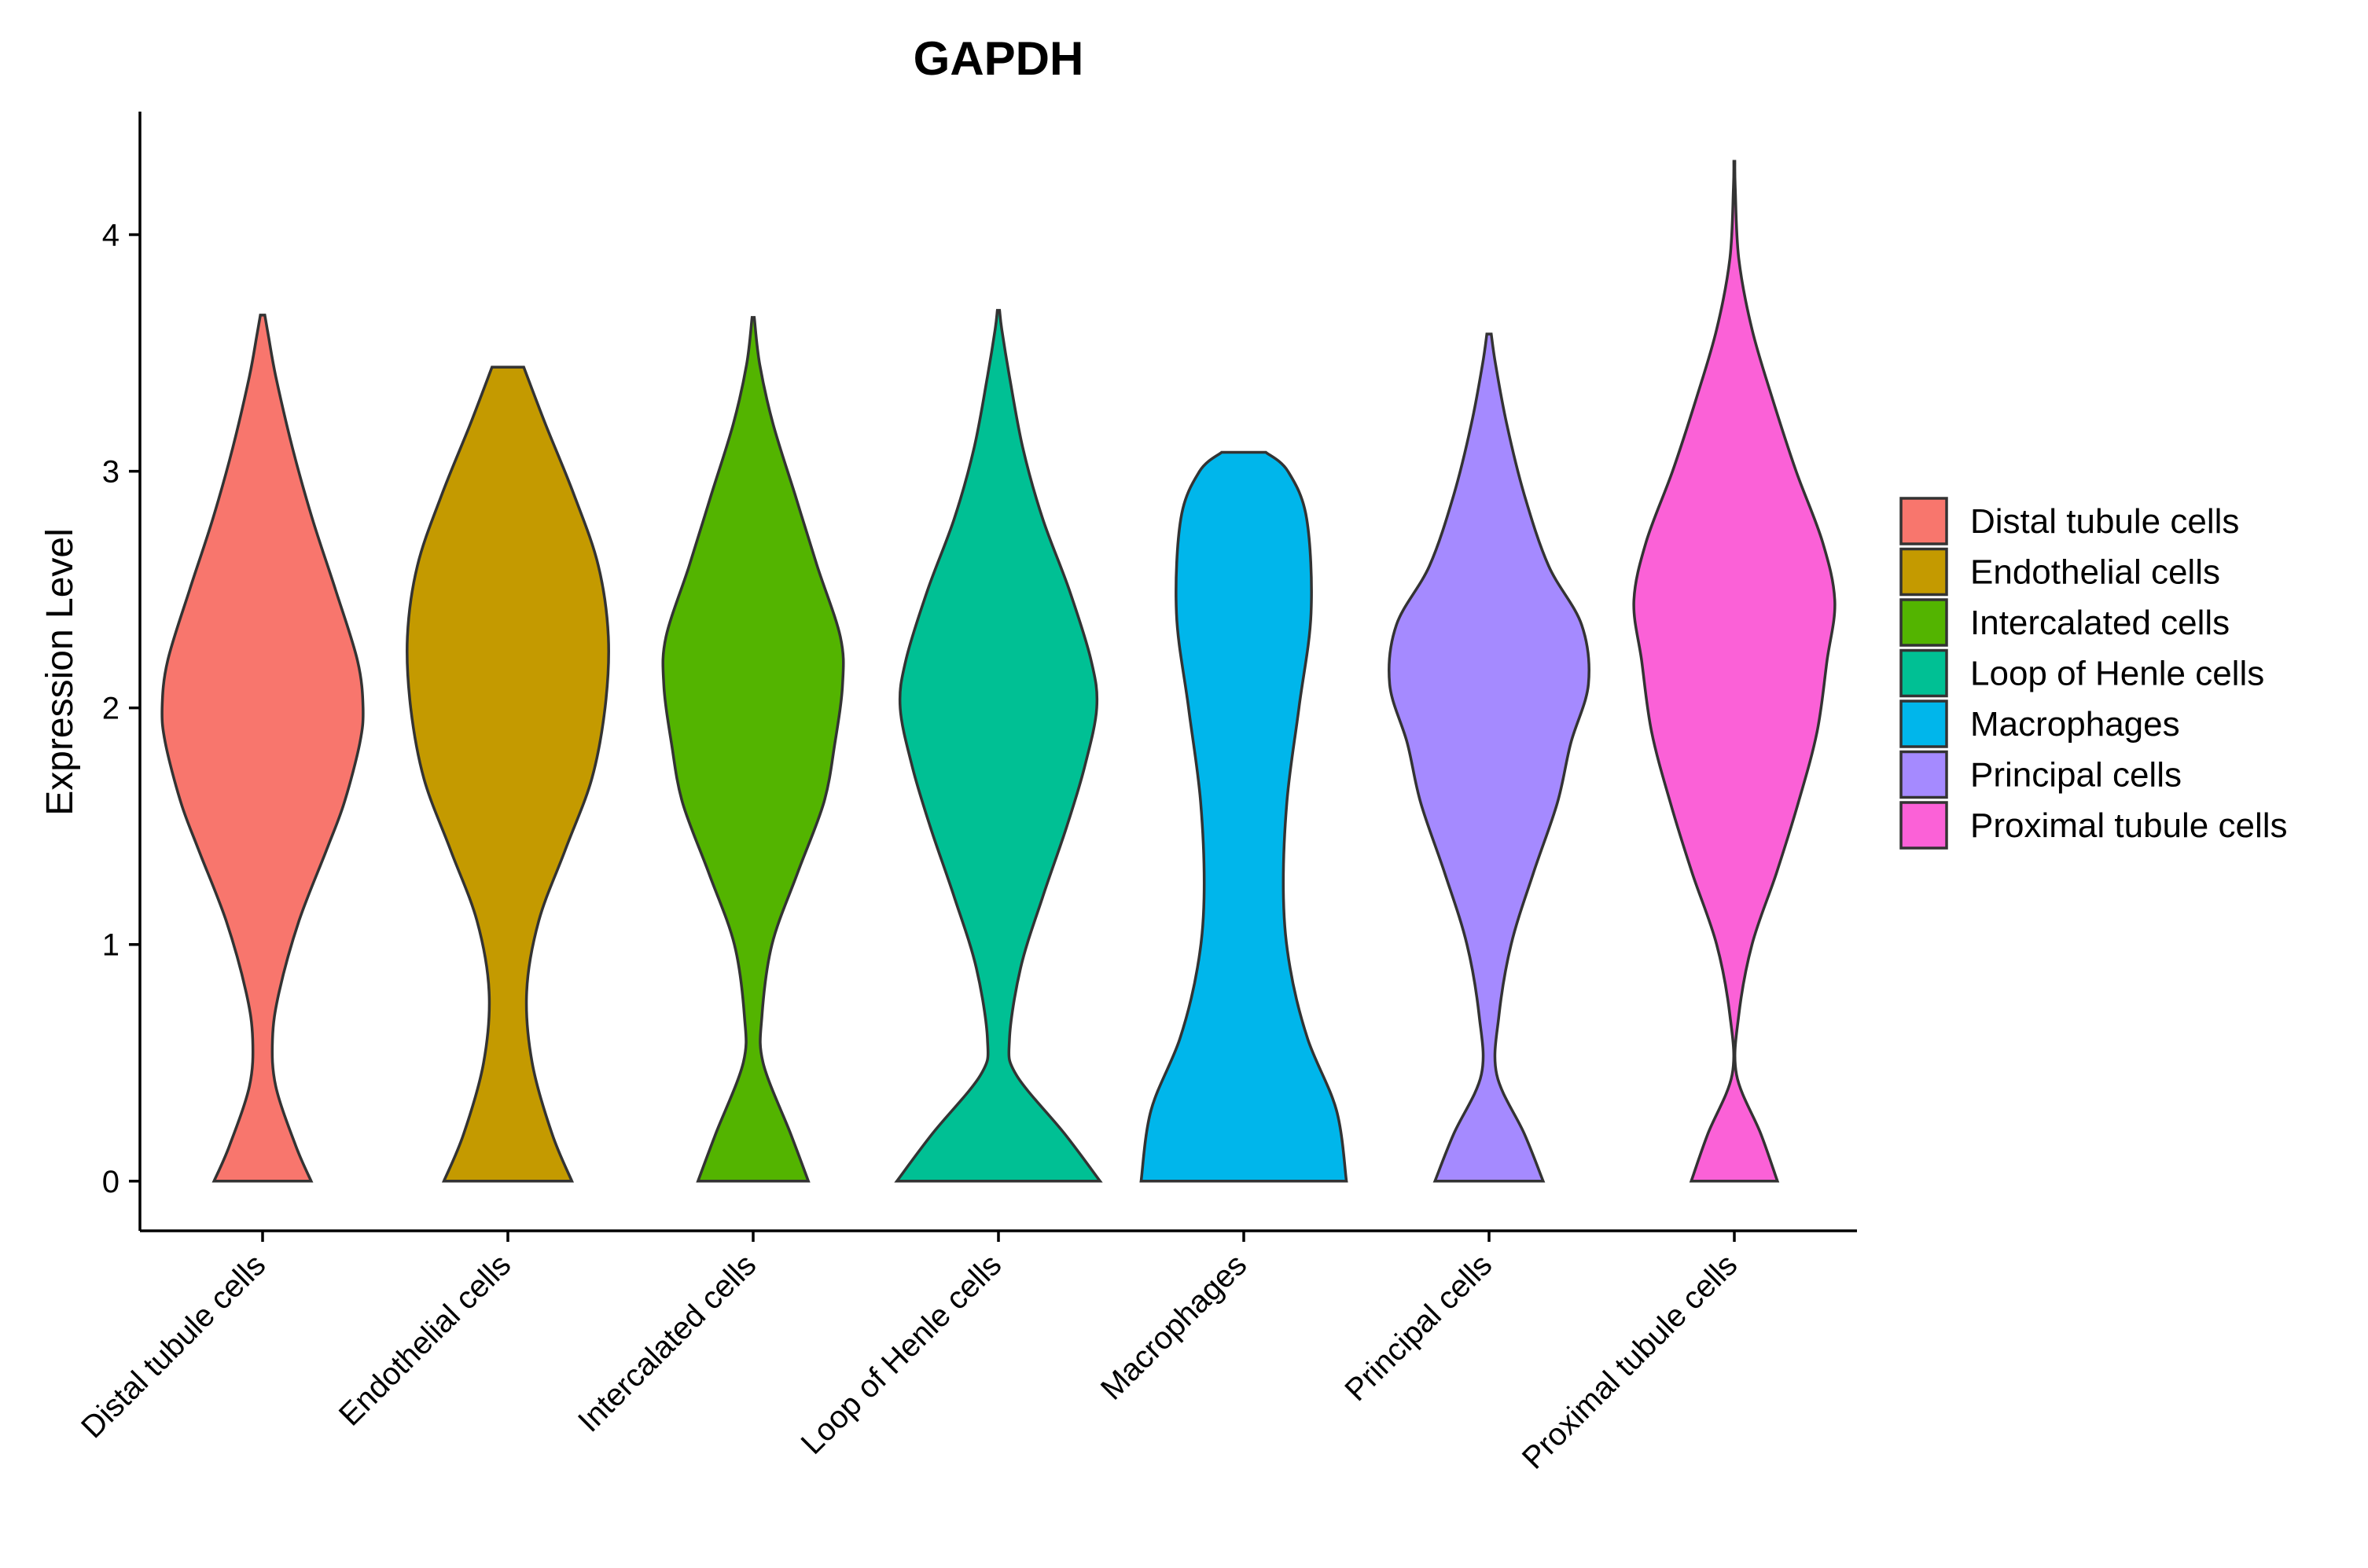  Describe the element at coordinates (60, 672) in the screenshot. I see `y-axis-title: Expression Level` at that location.